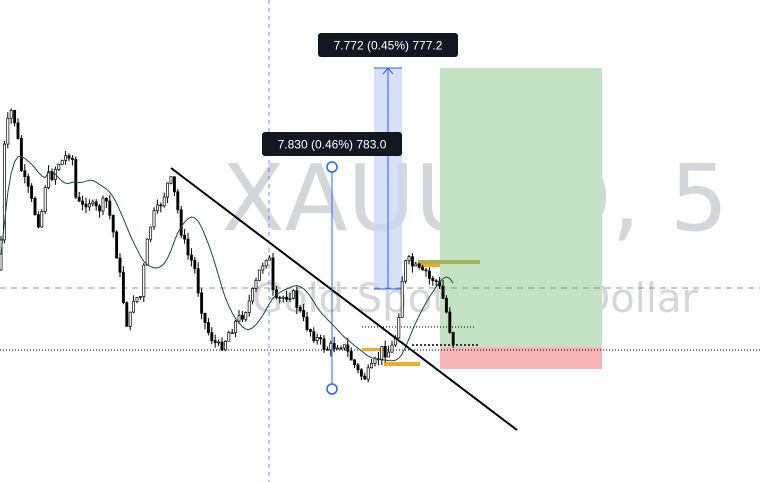  I want to click on range-handle-top, so click(332, 167).